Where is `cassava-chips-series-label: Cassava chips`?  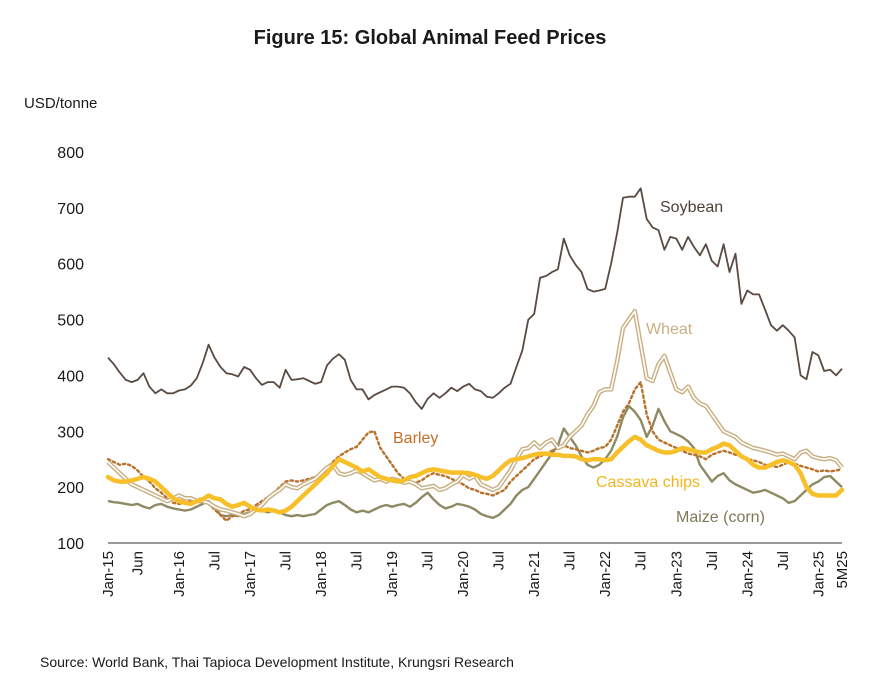 cassava-chips-series-label: Cassava chips is located at coordinates (648, 482).